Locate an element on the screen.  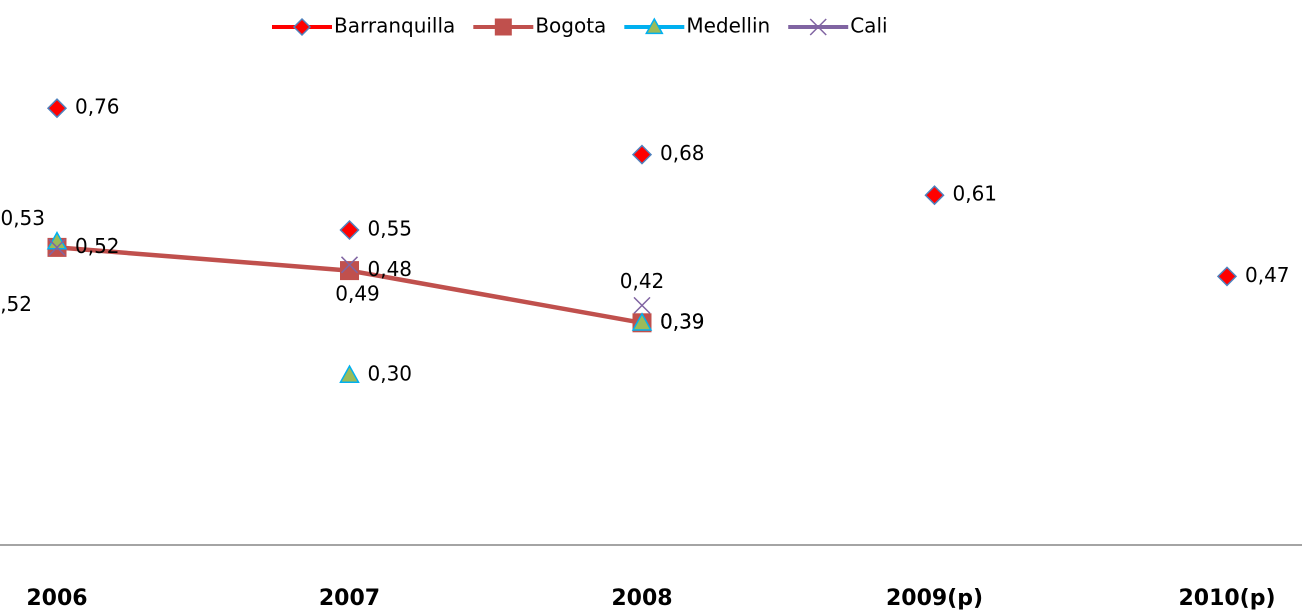
legend-label: Medellin is located at coordinates (728, 26).